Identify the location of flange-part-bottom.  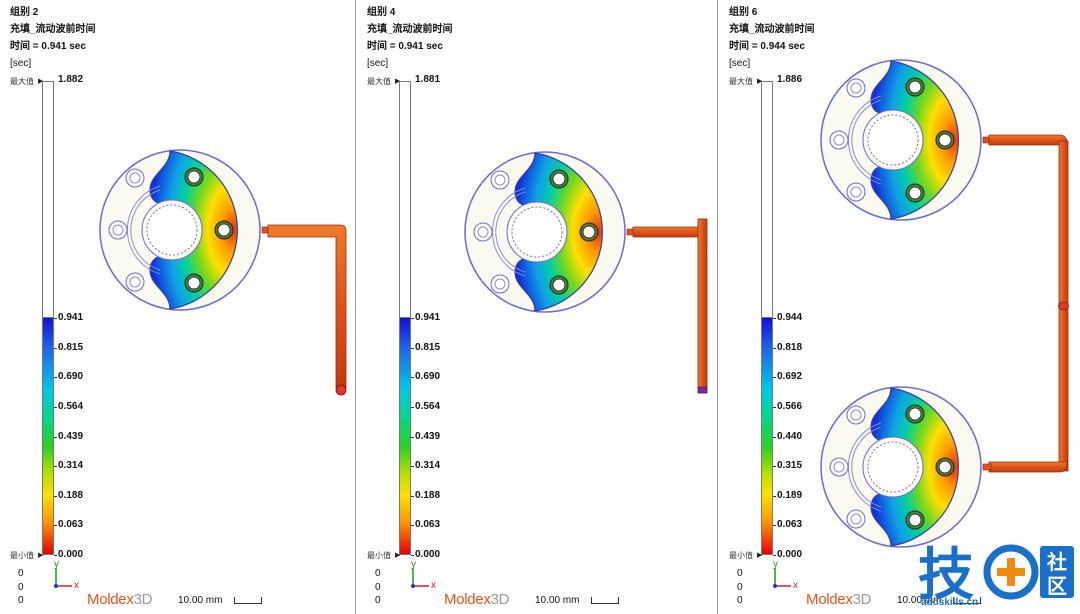
(901, 467).